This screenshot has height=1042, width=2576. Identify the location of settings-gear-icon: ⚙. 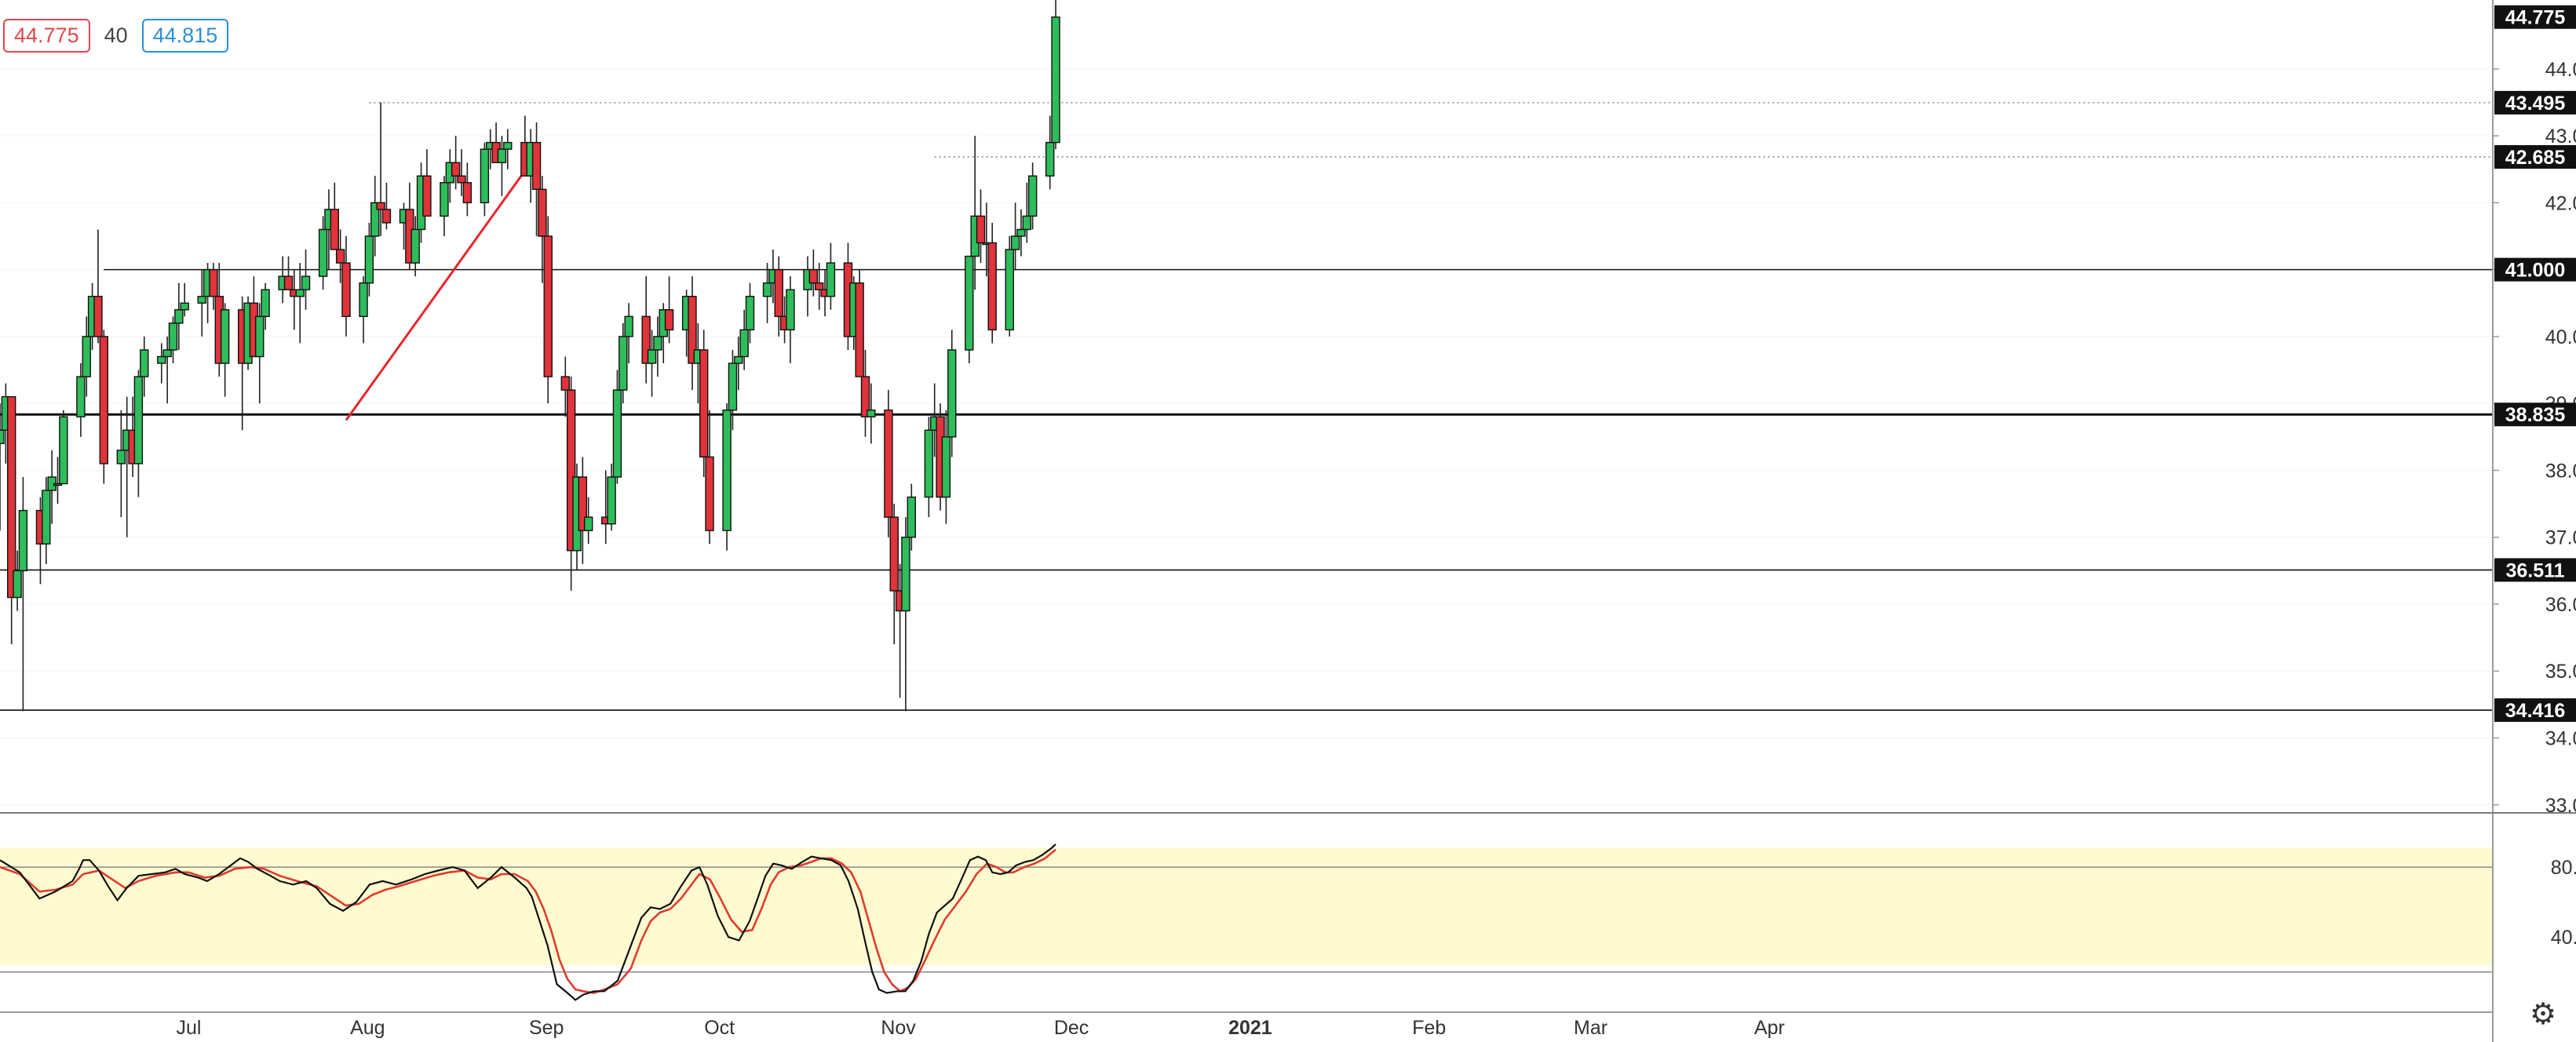
(2543, 1014).